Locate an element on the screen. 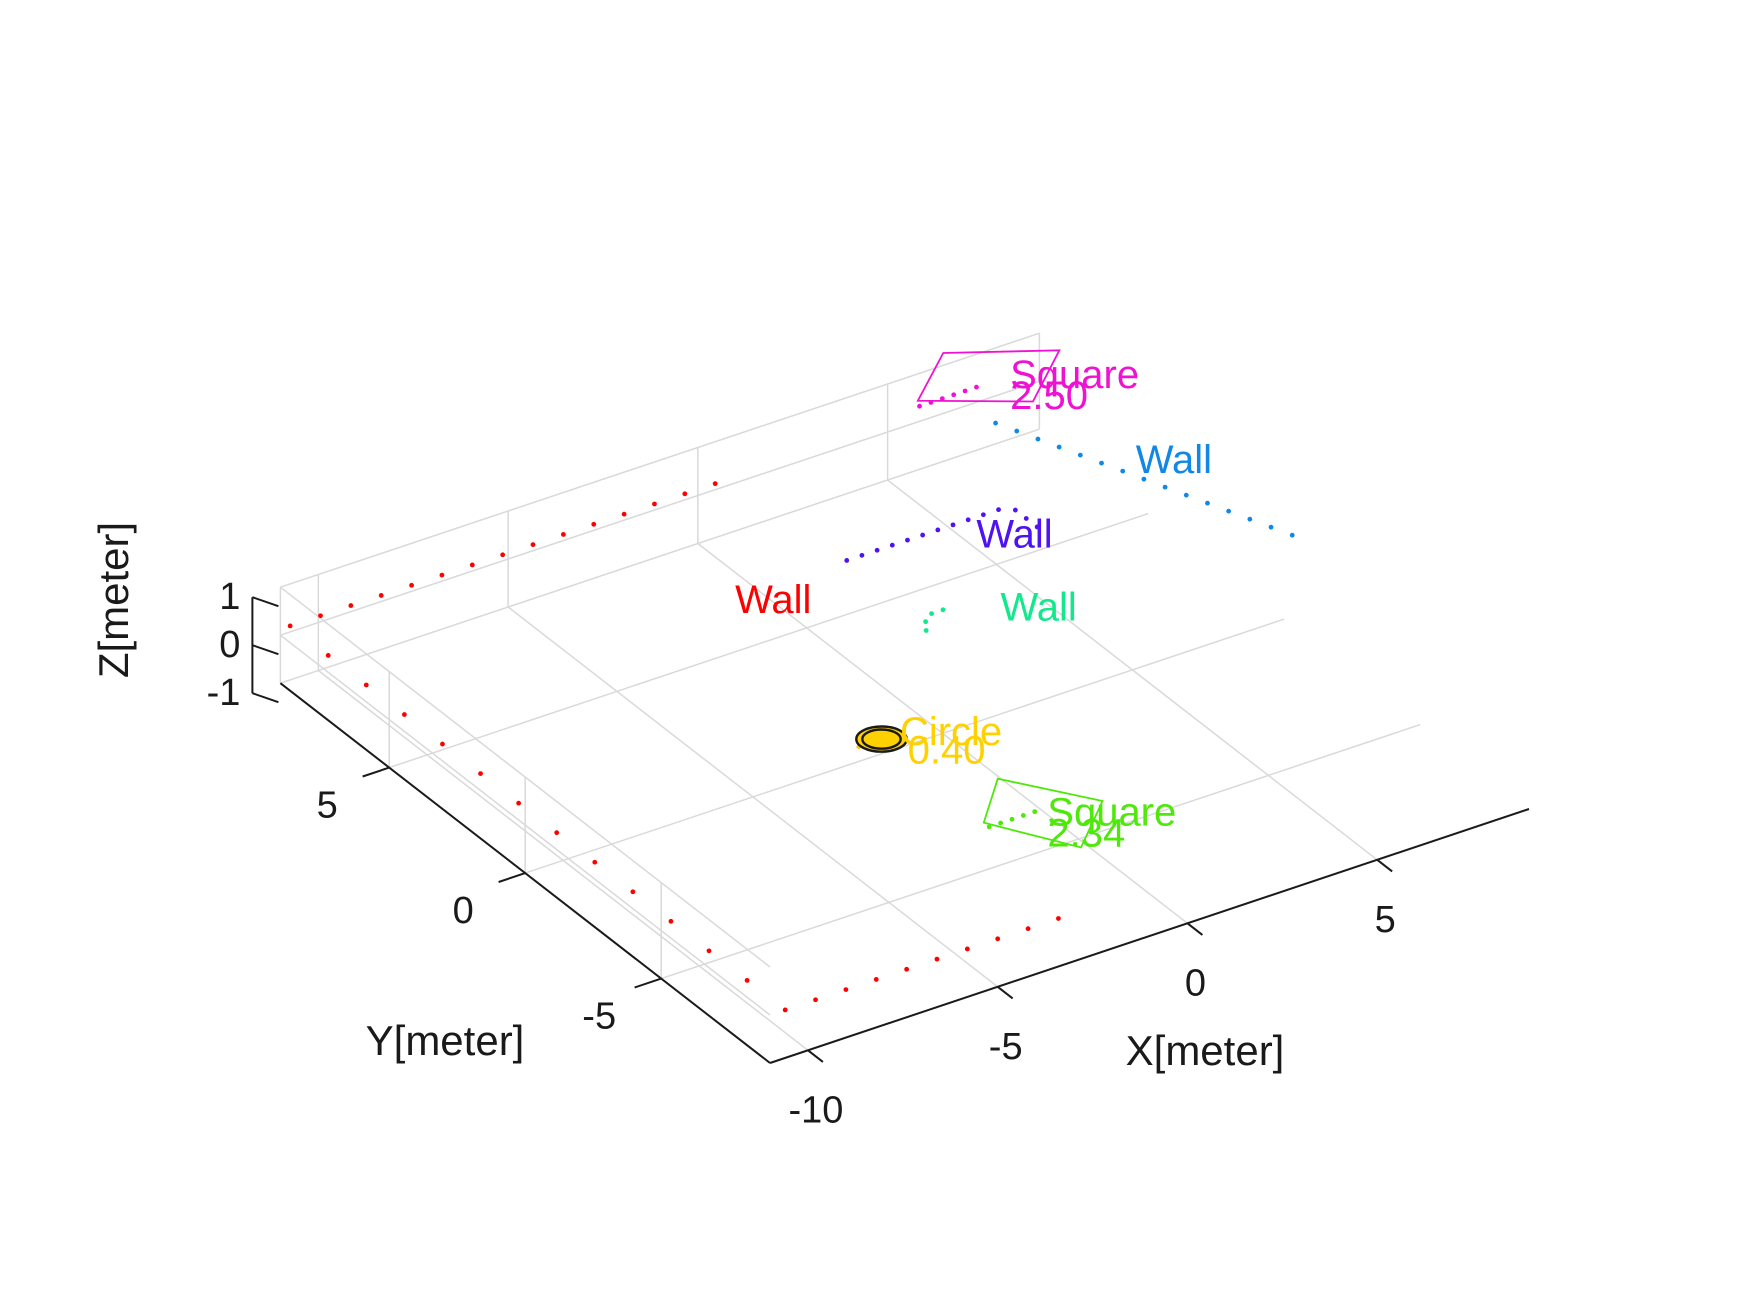 This screenshot has width=1750, height=1313. x-axis-label: X[meter] is located at coordinates (1205, 1050).